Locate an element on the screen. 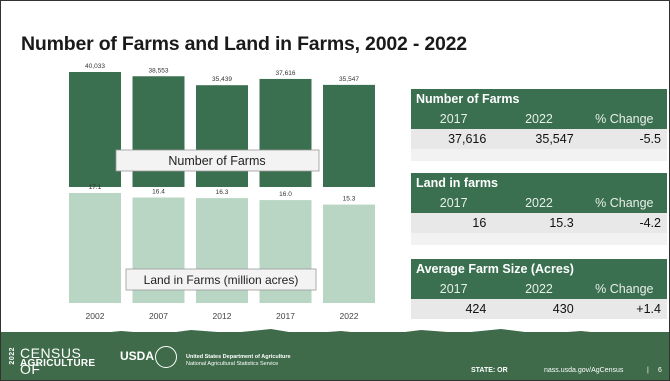 The image size is (670, 381). data-label-land: 16.4 is located at coordinates (158, 192).